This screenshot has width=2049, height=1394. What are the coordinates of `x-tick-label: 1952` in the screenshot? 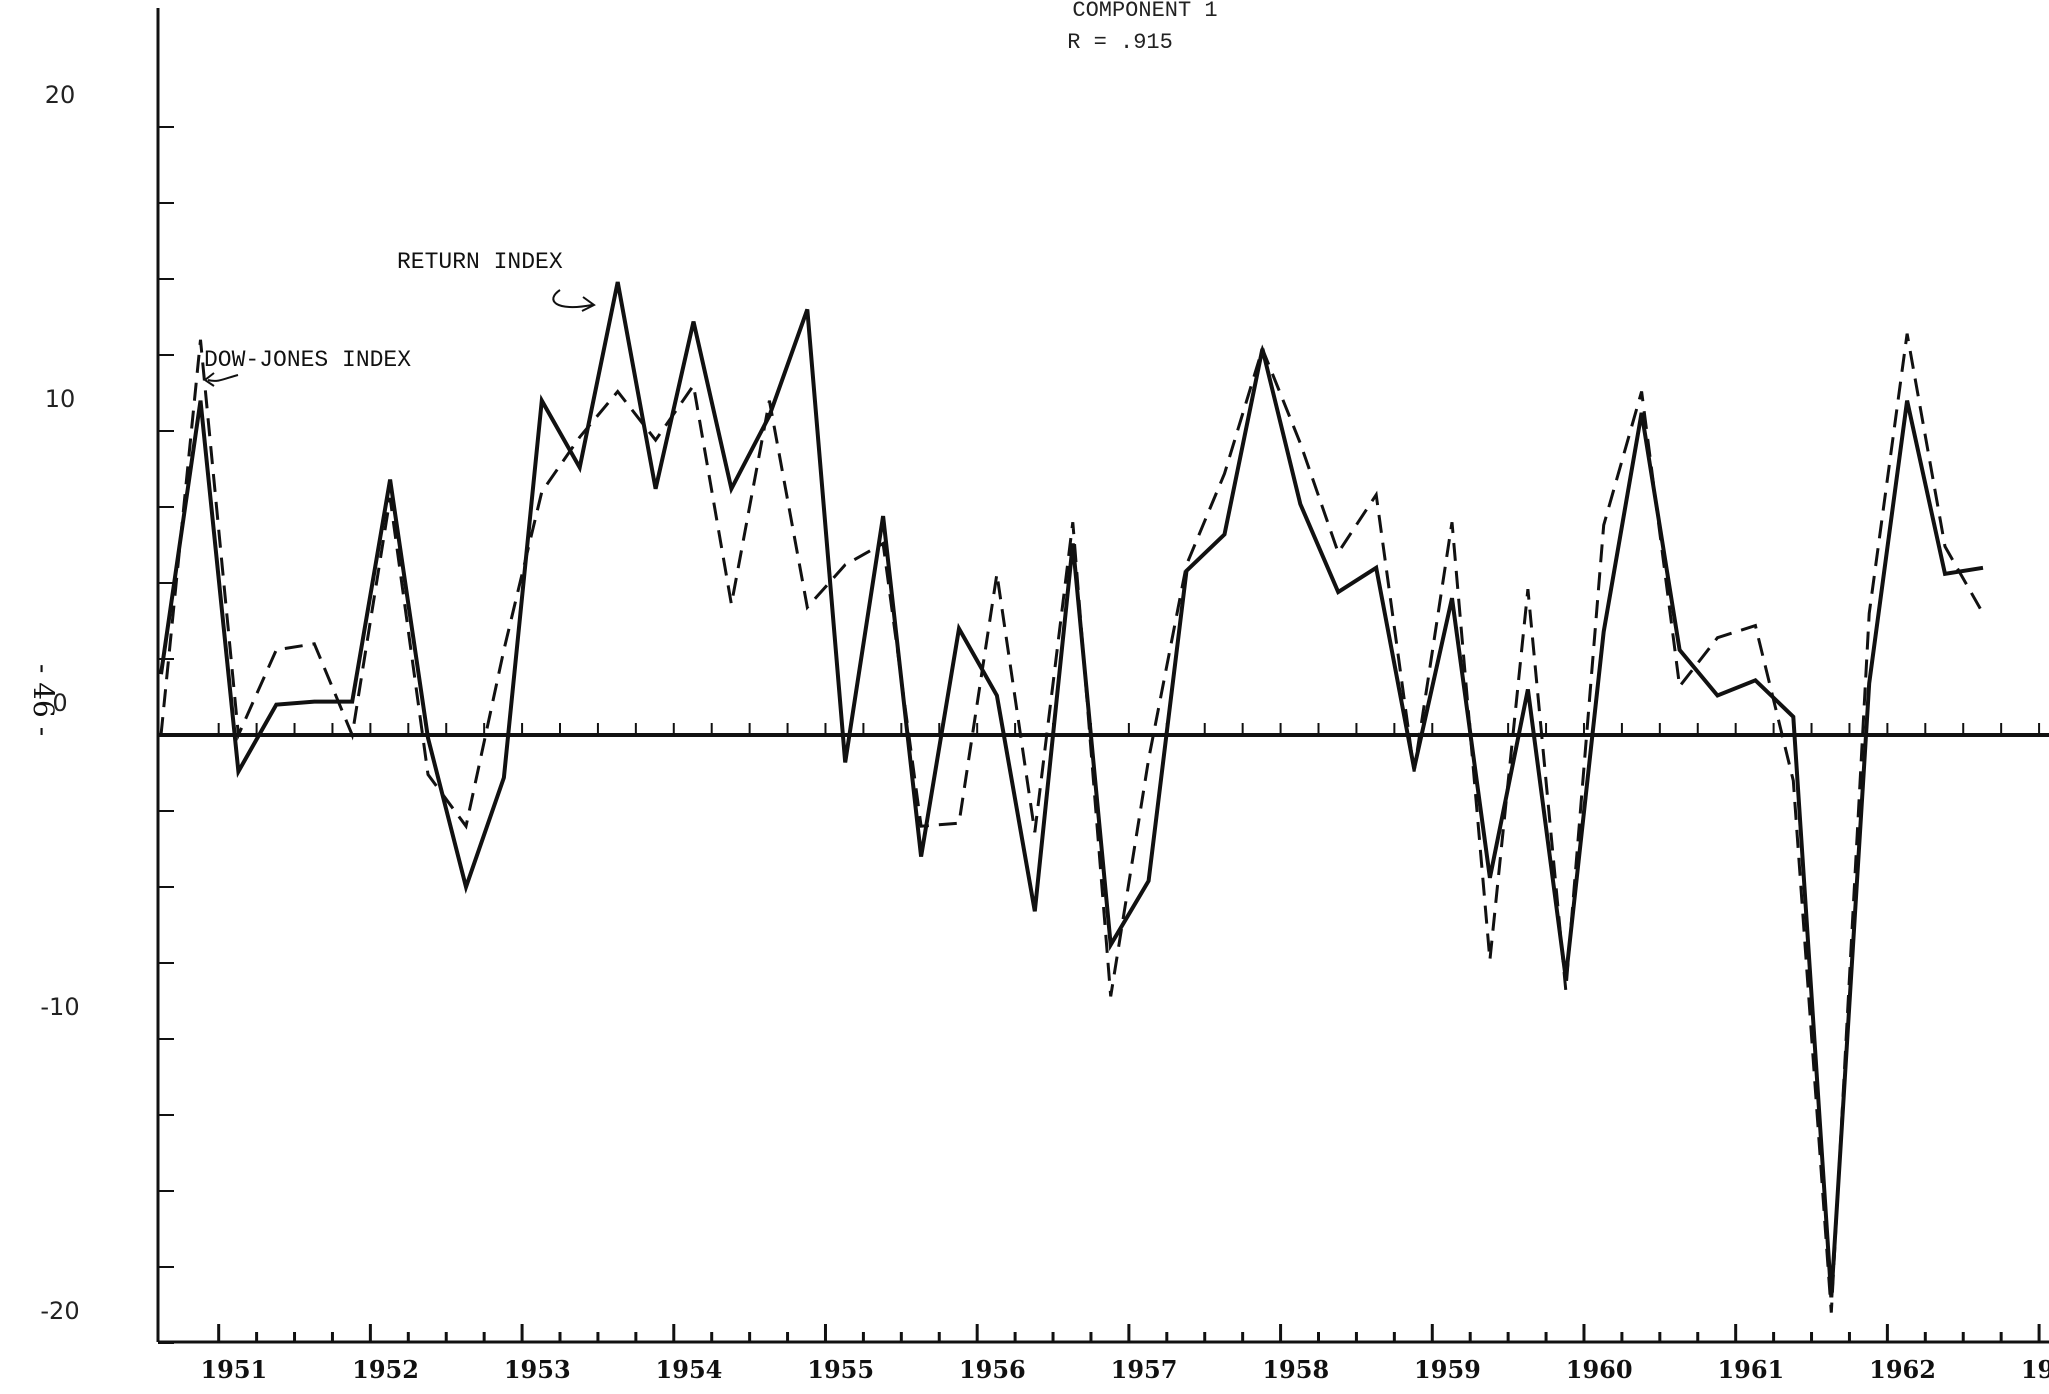 It's located at (385, 1369).